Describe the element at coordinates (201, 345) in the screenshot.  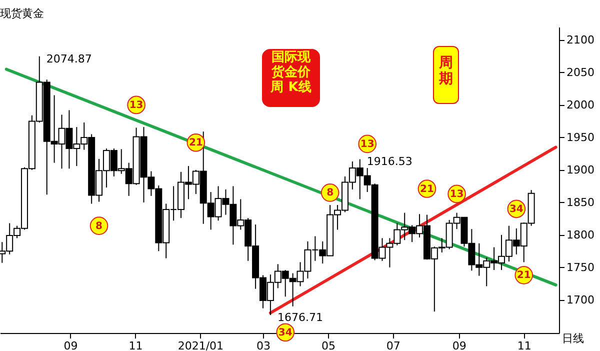
I see `x-tick-label: 2021/01` at that location.